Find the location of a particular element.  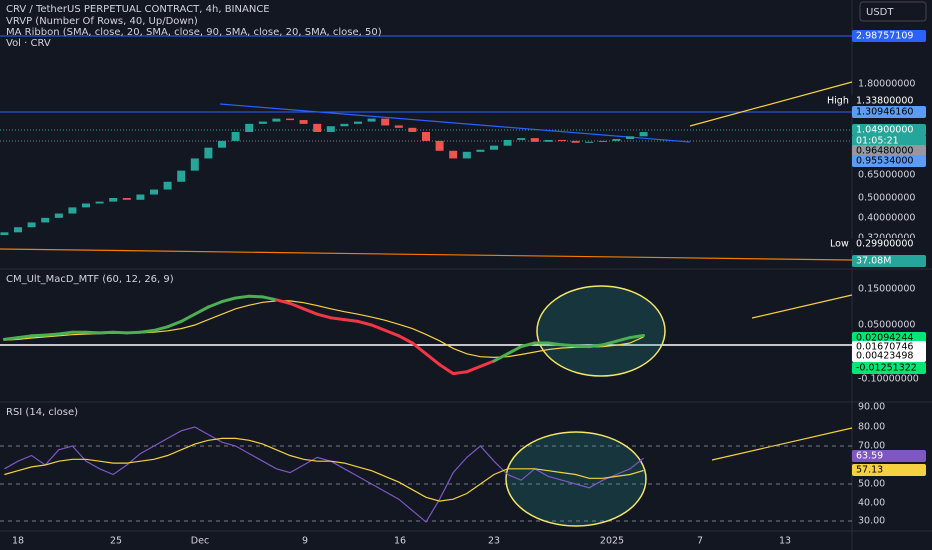

pane-title: CM_Ult_MacD_MTF (60, 12, 26, 9) is located at coordinates (90, 279).